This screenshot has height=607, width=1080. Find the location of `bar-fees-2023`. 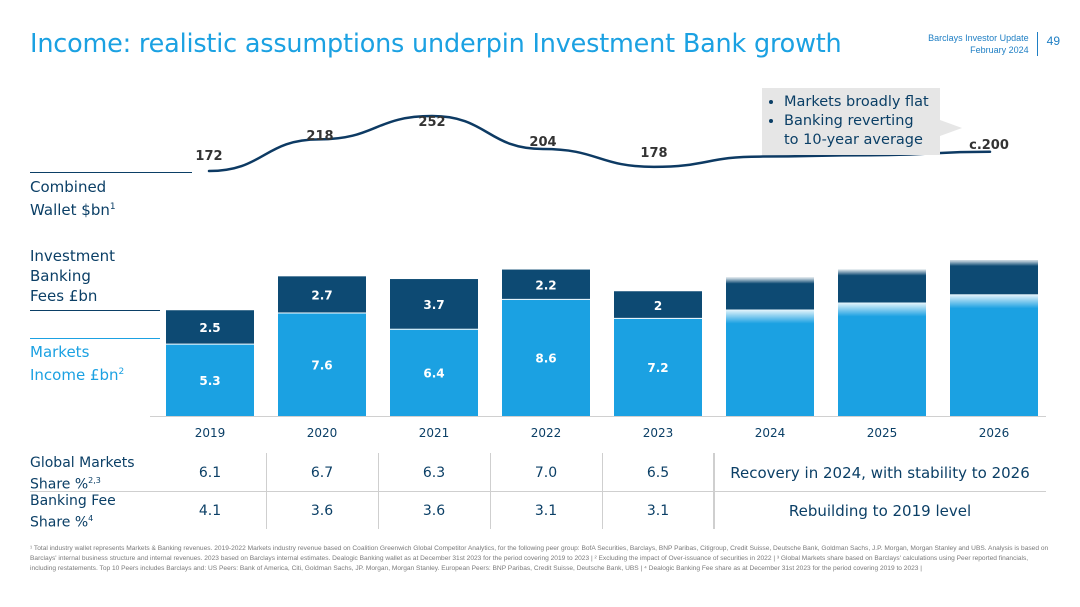

bar-fees-2023 is located at coordinates (658, 305).